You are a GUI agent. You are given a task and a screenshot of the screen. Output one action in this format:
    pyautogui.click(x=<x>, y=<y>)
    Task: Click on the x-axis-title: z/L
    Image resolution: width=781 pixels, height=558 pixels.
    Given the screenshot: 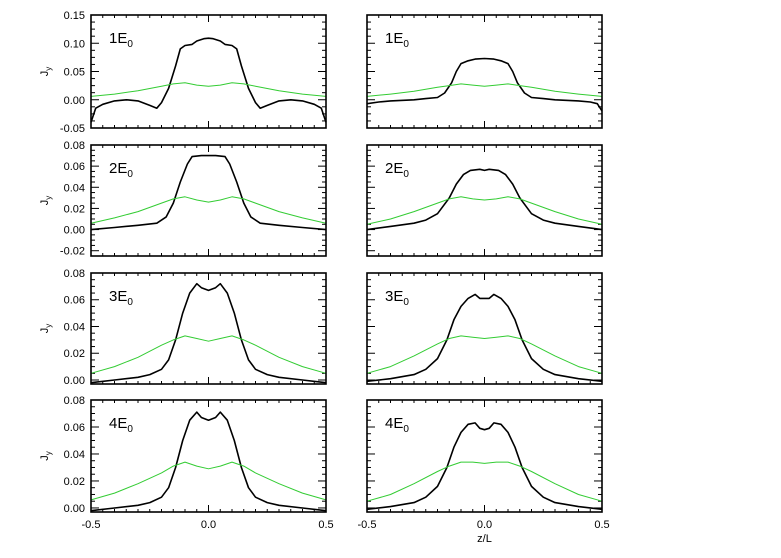 What is the action you would take?
    pyautogui.click(x=484, y=539)
    